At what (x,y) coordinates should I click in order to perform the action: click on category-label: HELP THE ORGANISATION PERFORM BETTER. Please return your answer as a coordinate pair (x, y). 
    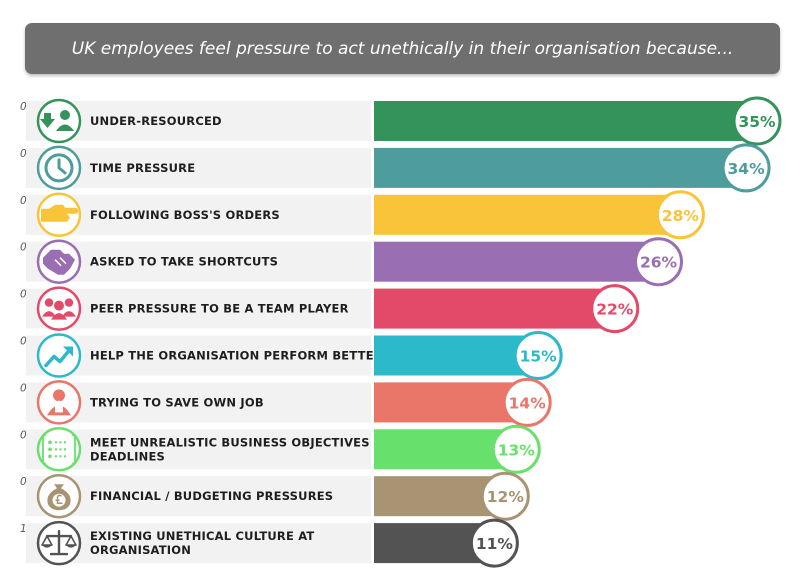
    Looking at the image, I should click on (236, 356).